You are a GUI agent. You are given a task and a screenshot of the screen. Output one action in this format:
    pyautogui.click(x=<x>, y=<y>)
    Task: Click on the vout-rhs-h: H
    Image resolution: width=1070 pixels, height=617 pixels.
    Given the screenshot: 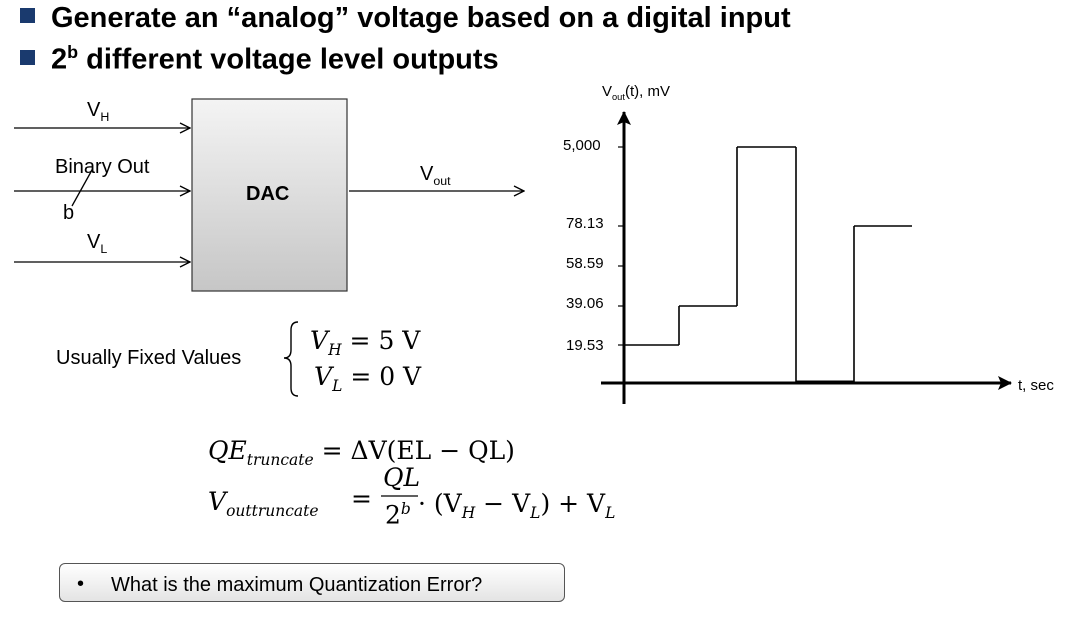 What is the action you would take?
    pyautogui.click(x=468, y=513)
    